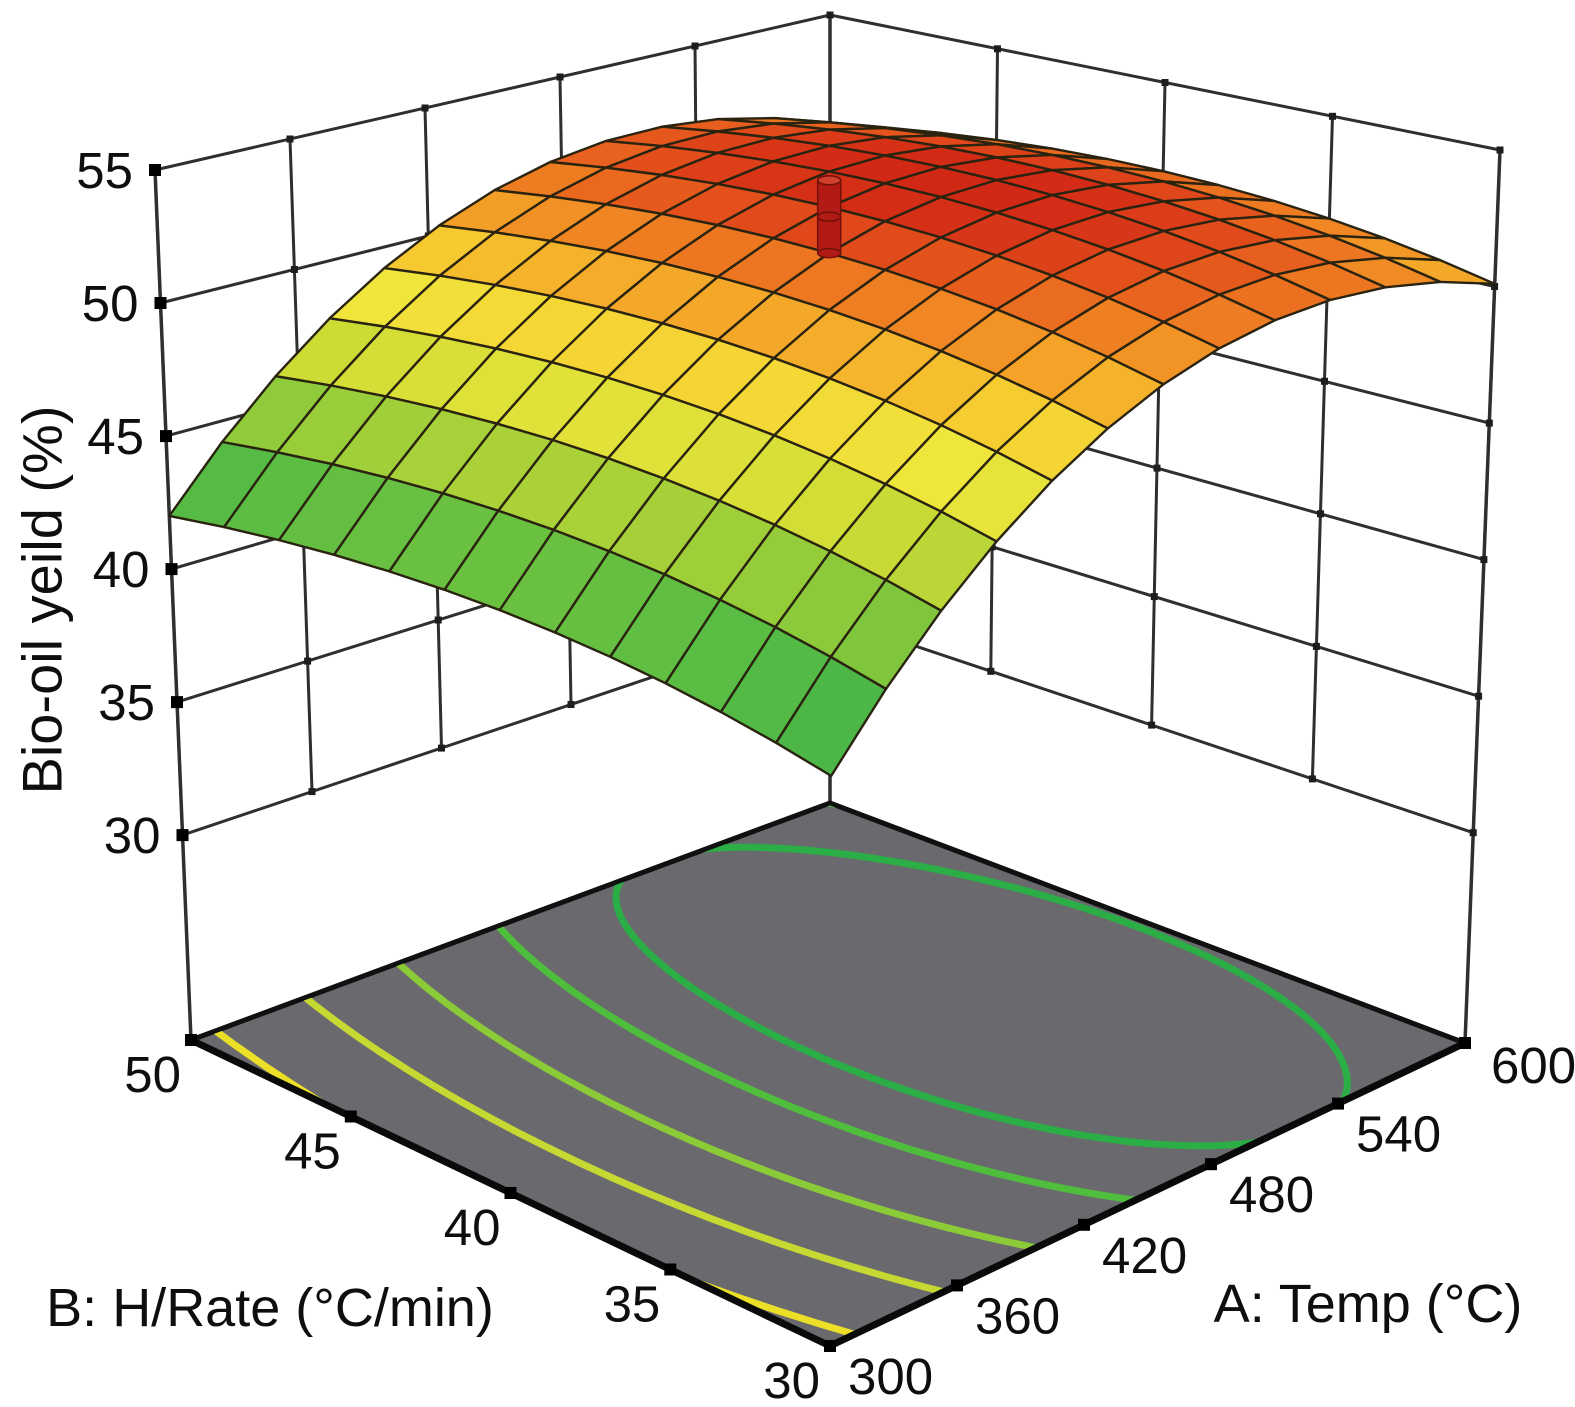 The width and height of the screenshot is (1575, 1407). I want to click on svg-text: 540, so click(1398, 1134).